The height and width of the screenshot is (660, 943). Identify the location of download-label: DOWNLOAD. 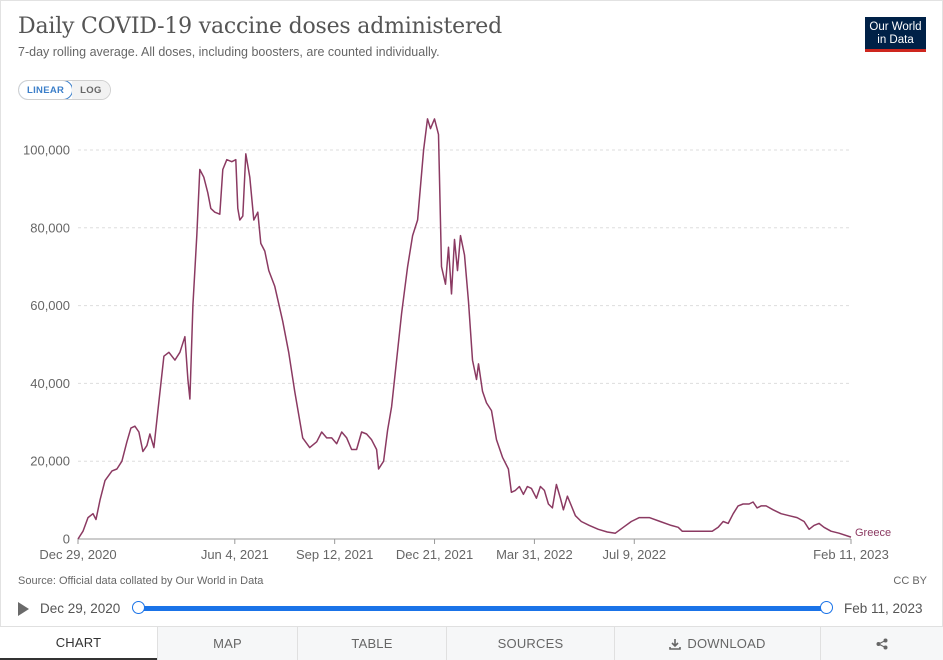
(726, 643).